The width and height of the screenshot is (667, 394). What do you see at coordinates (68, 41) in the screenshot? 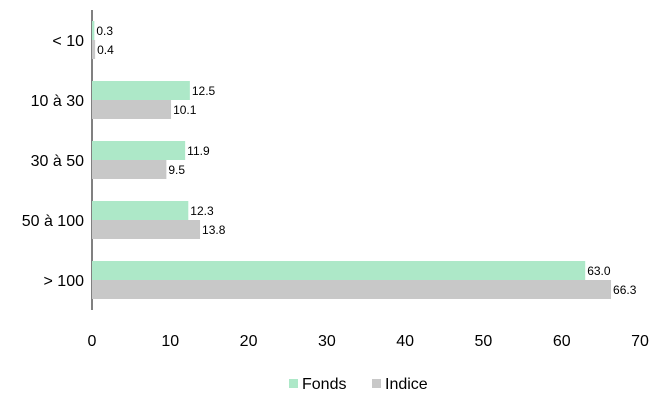
I see `category-label: < 10` at bounding box center [68, 41].